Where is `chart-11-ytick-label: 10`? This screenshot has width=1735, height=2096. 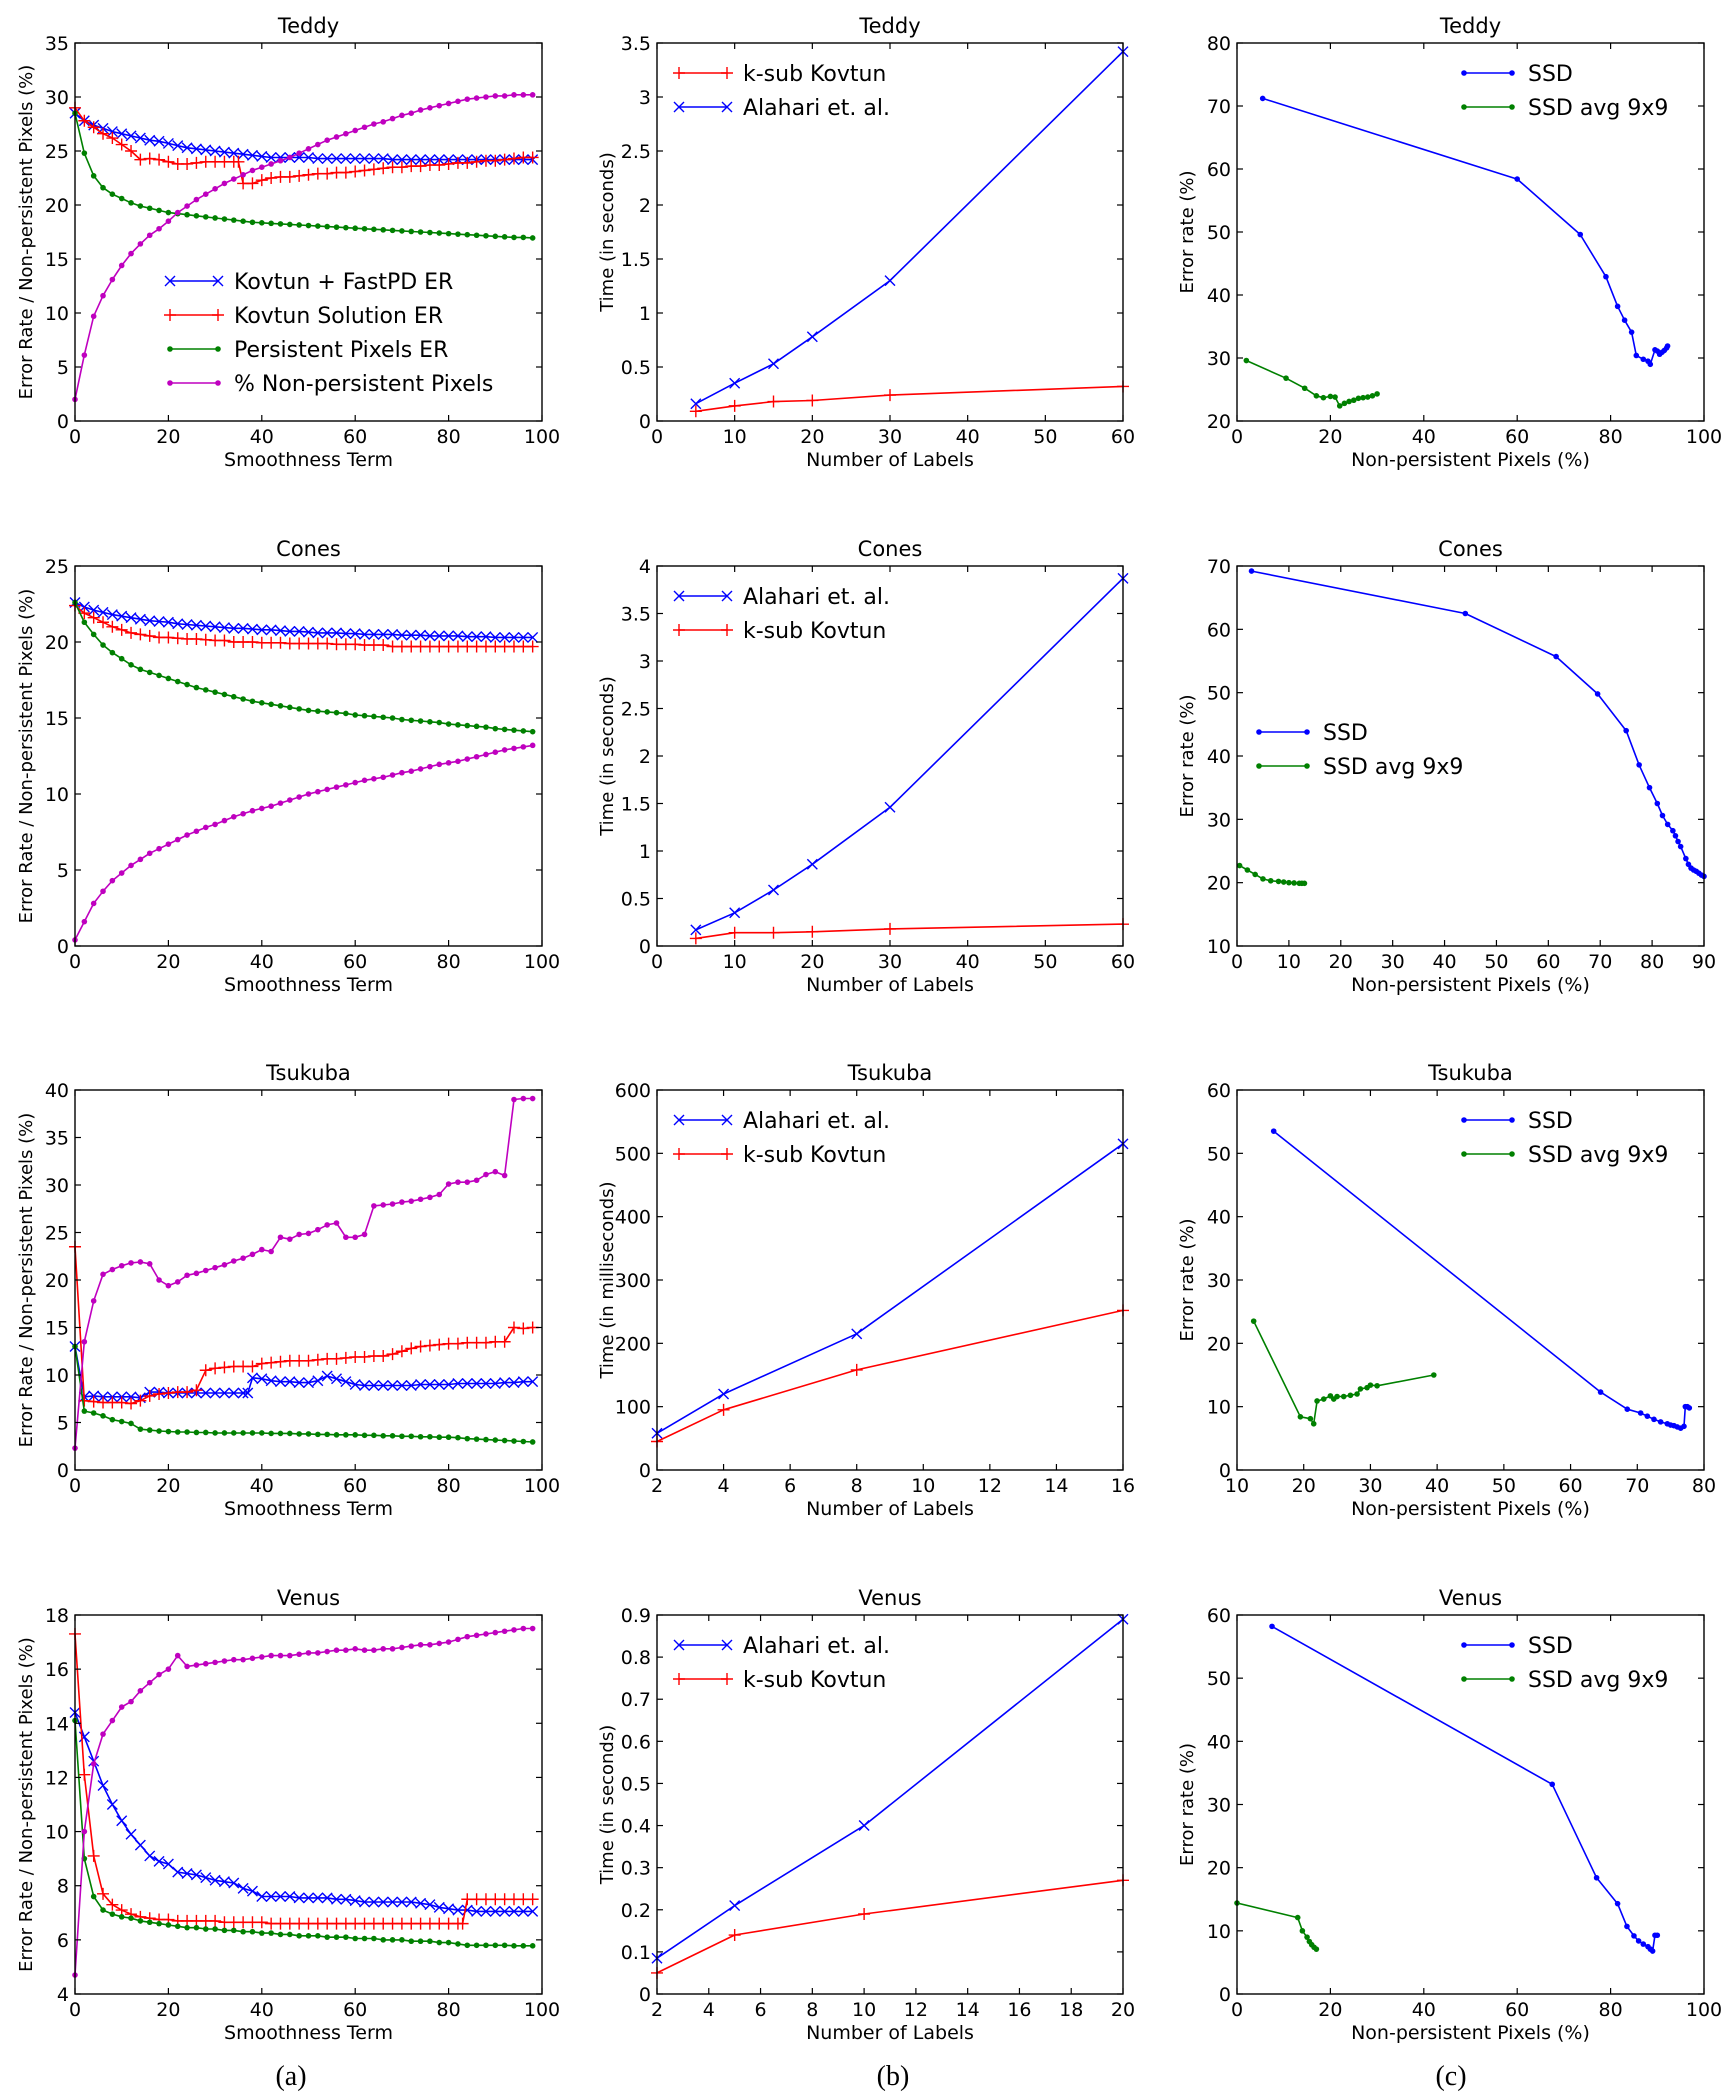
chart-11-ytick-label: 10 is located at coordinates (1219, 1932).